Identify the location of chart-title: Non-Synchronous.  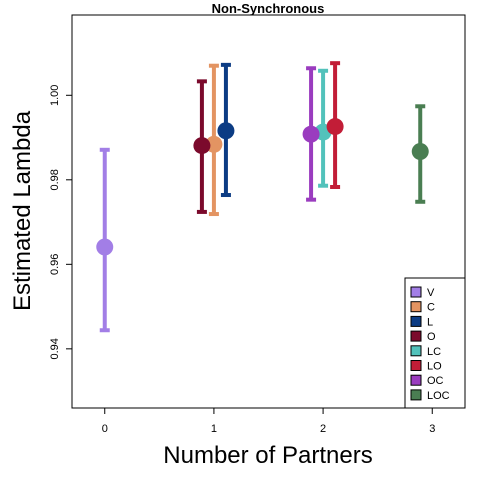
(268, 8).